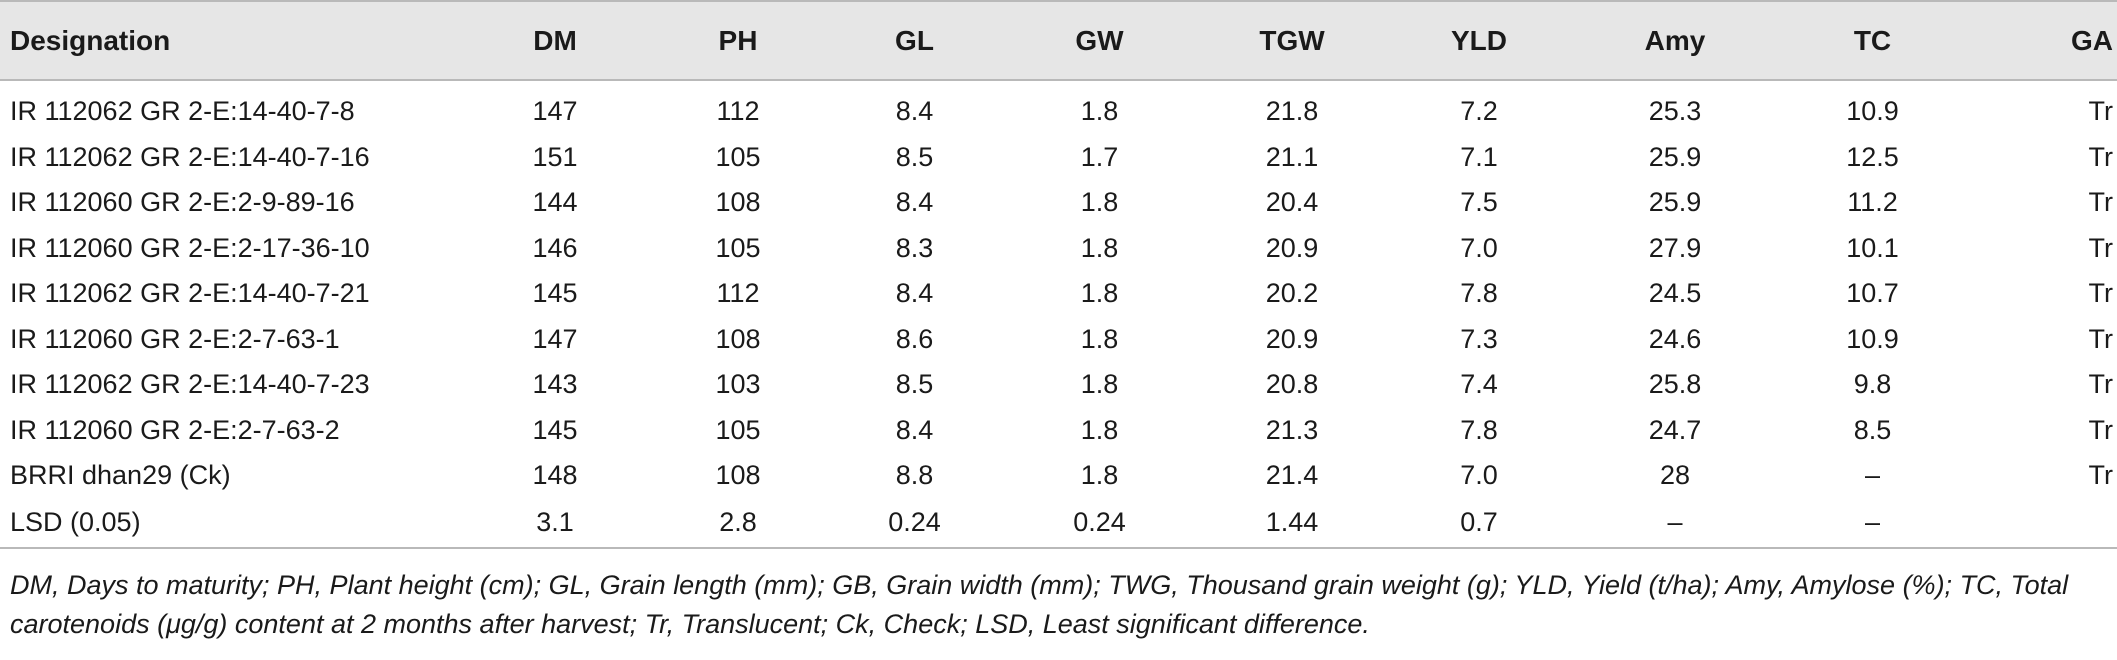 Image resolution: width=2117 pixels, height=660 pixels. I want to click on table-row: LSD (0.05) 3.1 2.8 0.24 0.24 1.44 0.7– –, so click(1058, 523).